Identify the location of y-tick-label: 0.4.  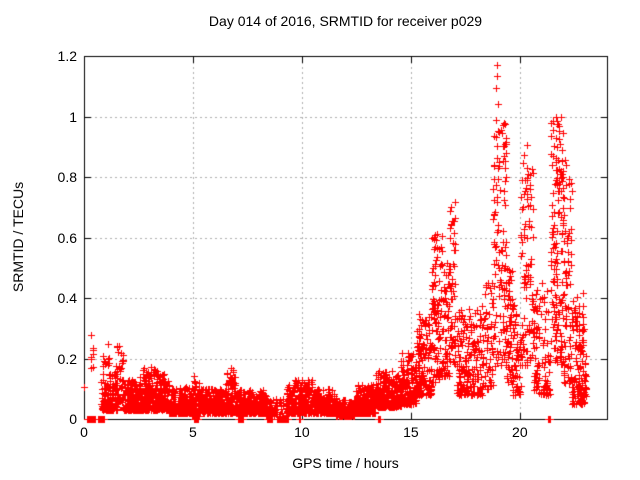
(67, 298).